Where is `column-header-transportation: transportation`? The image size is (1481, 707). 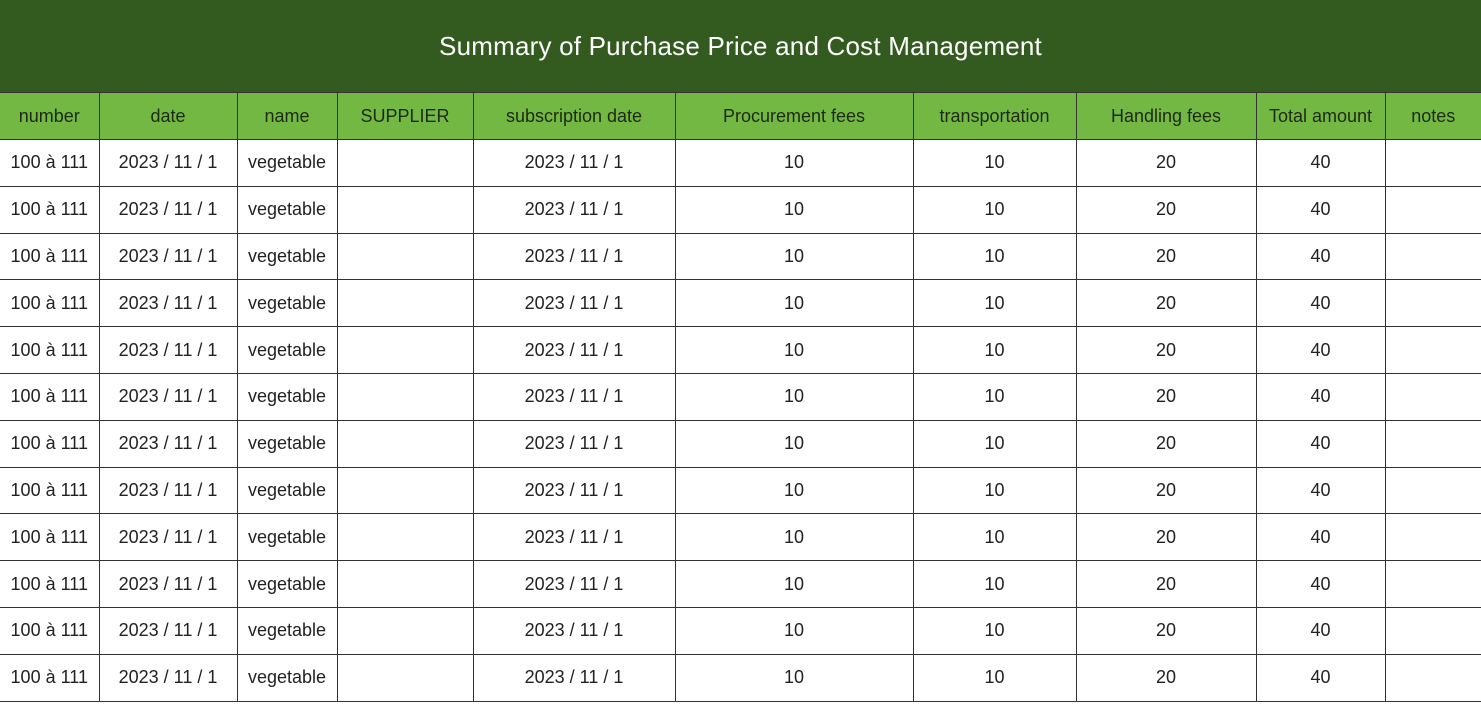
column-header-transportation: transportation is located at coordinates (994, 116).